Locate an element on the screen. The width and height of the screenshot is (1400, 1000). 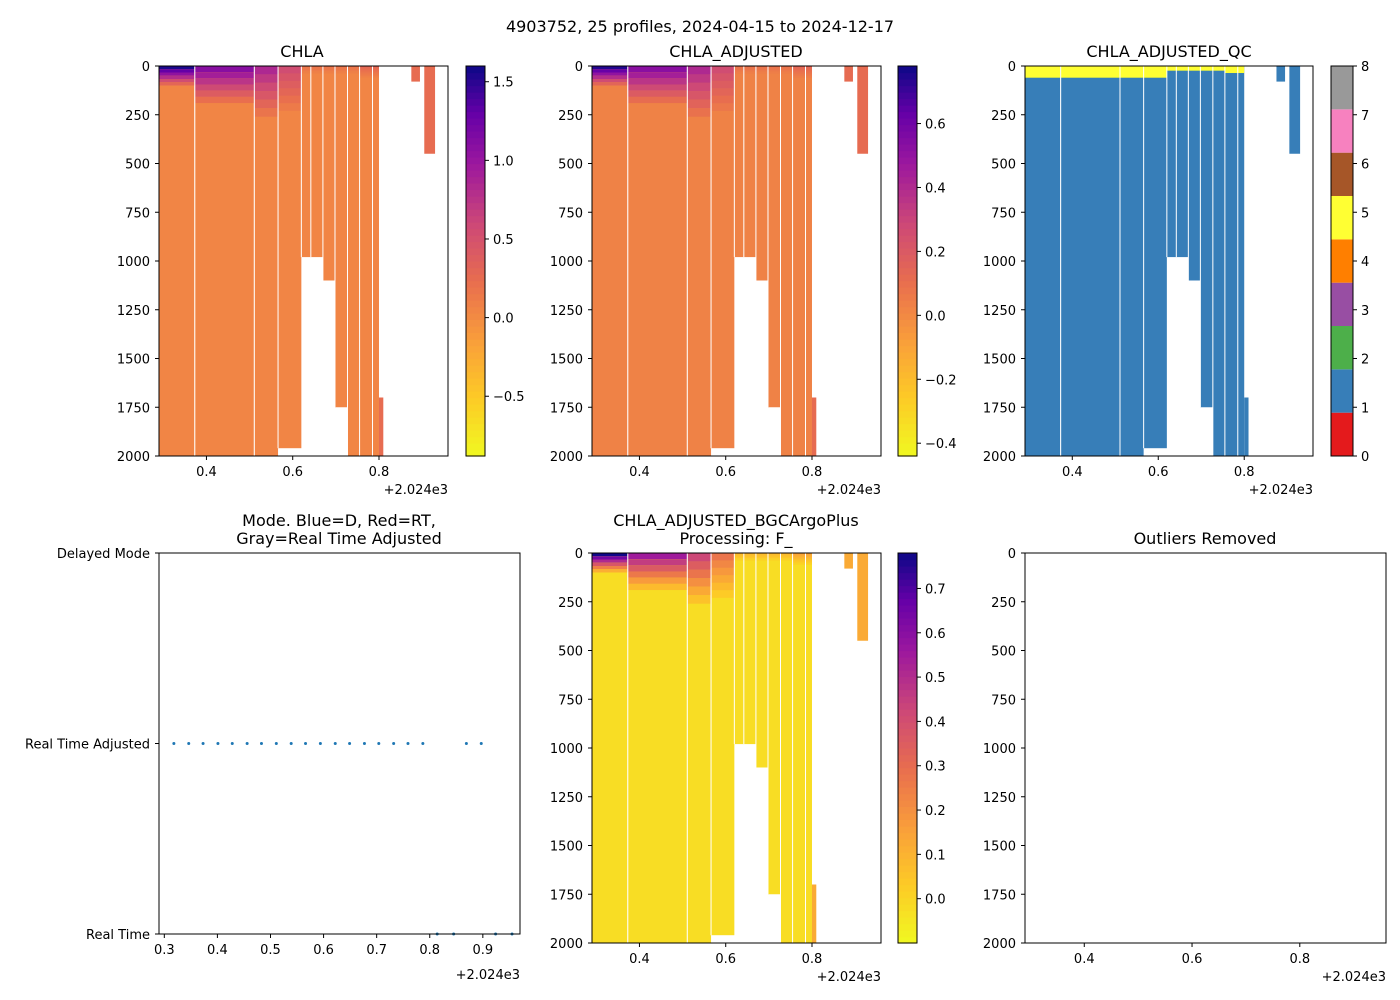
colorbar-tick-label: 0.1 is located at coordinates (935, 855).